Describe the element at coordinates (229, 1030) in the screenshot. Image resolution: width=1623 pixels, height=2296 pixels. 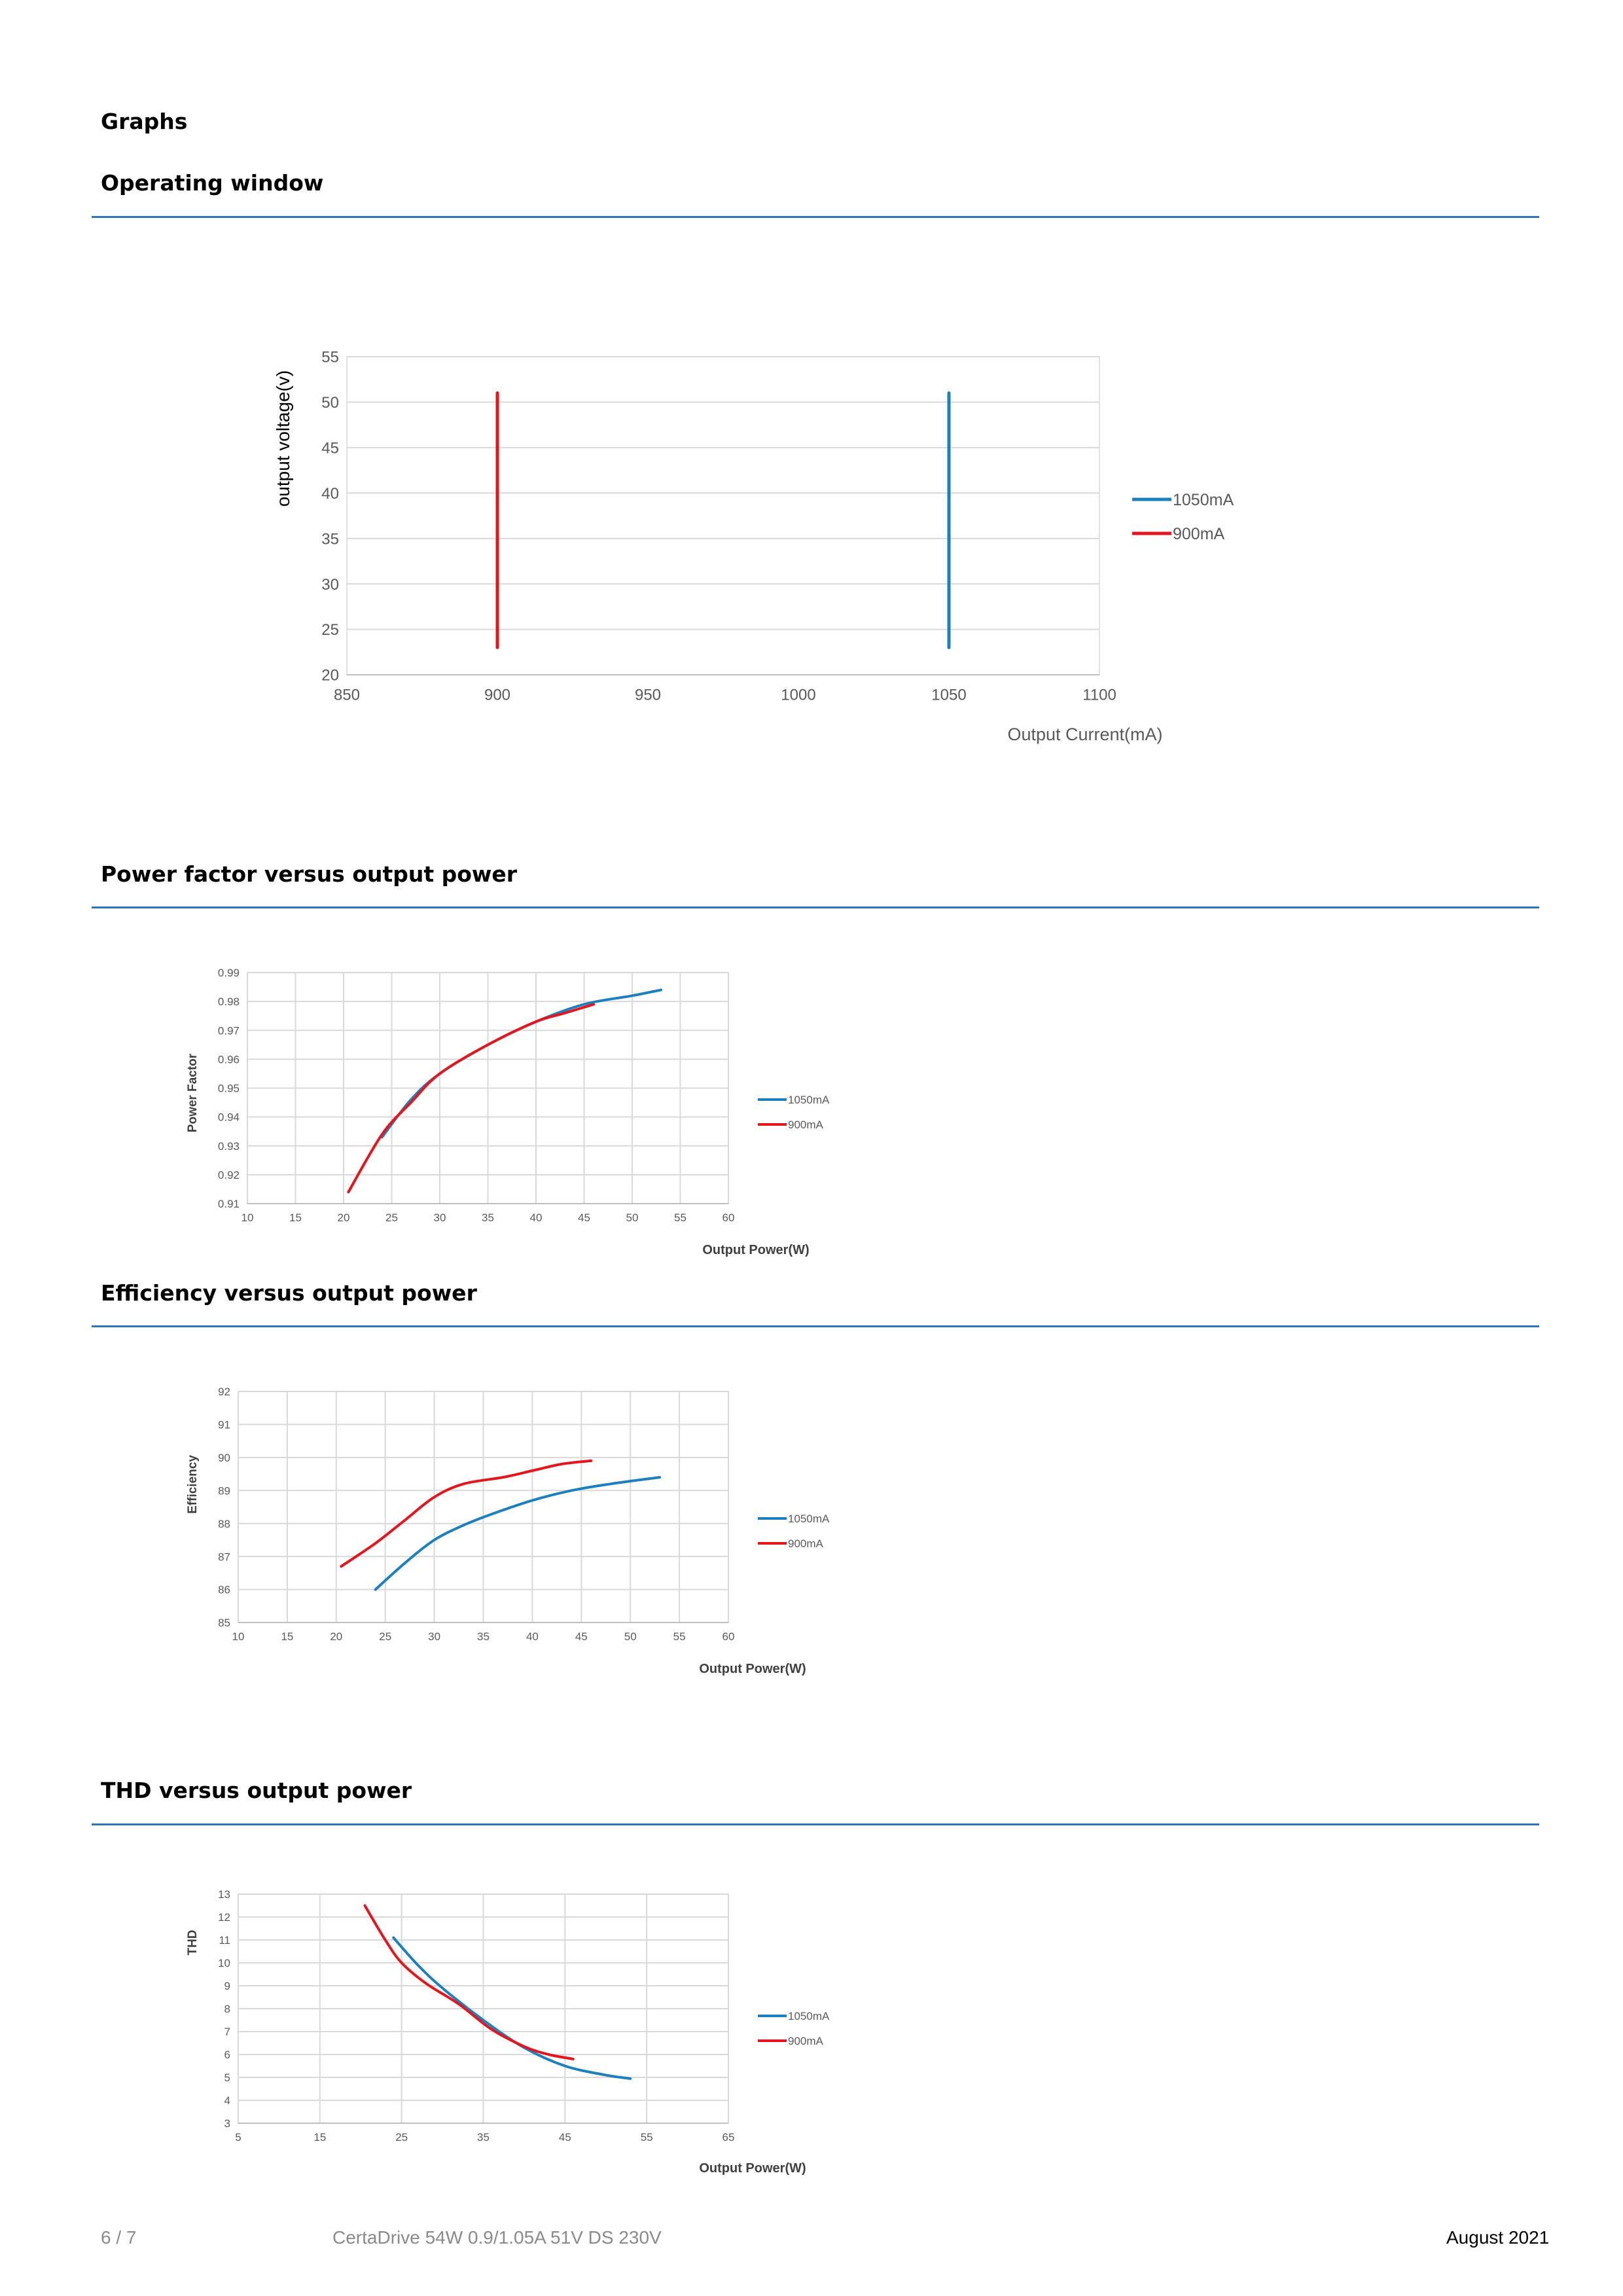
I see `y-tick-label: 0.97` at that location.